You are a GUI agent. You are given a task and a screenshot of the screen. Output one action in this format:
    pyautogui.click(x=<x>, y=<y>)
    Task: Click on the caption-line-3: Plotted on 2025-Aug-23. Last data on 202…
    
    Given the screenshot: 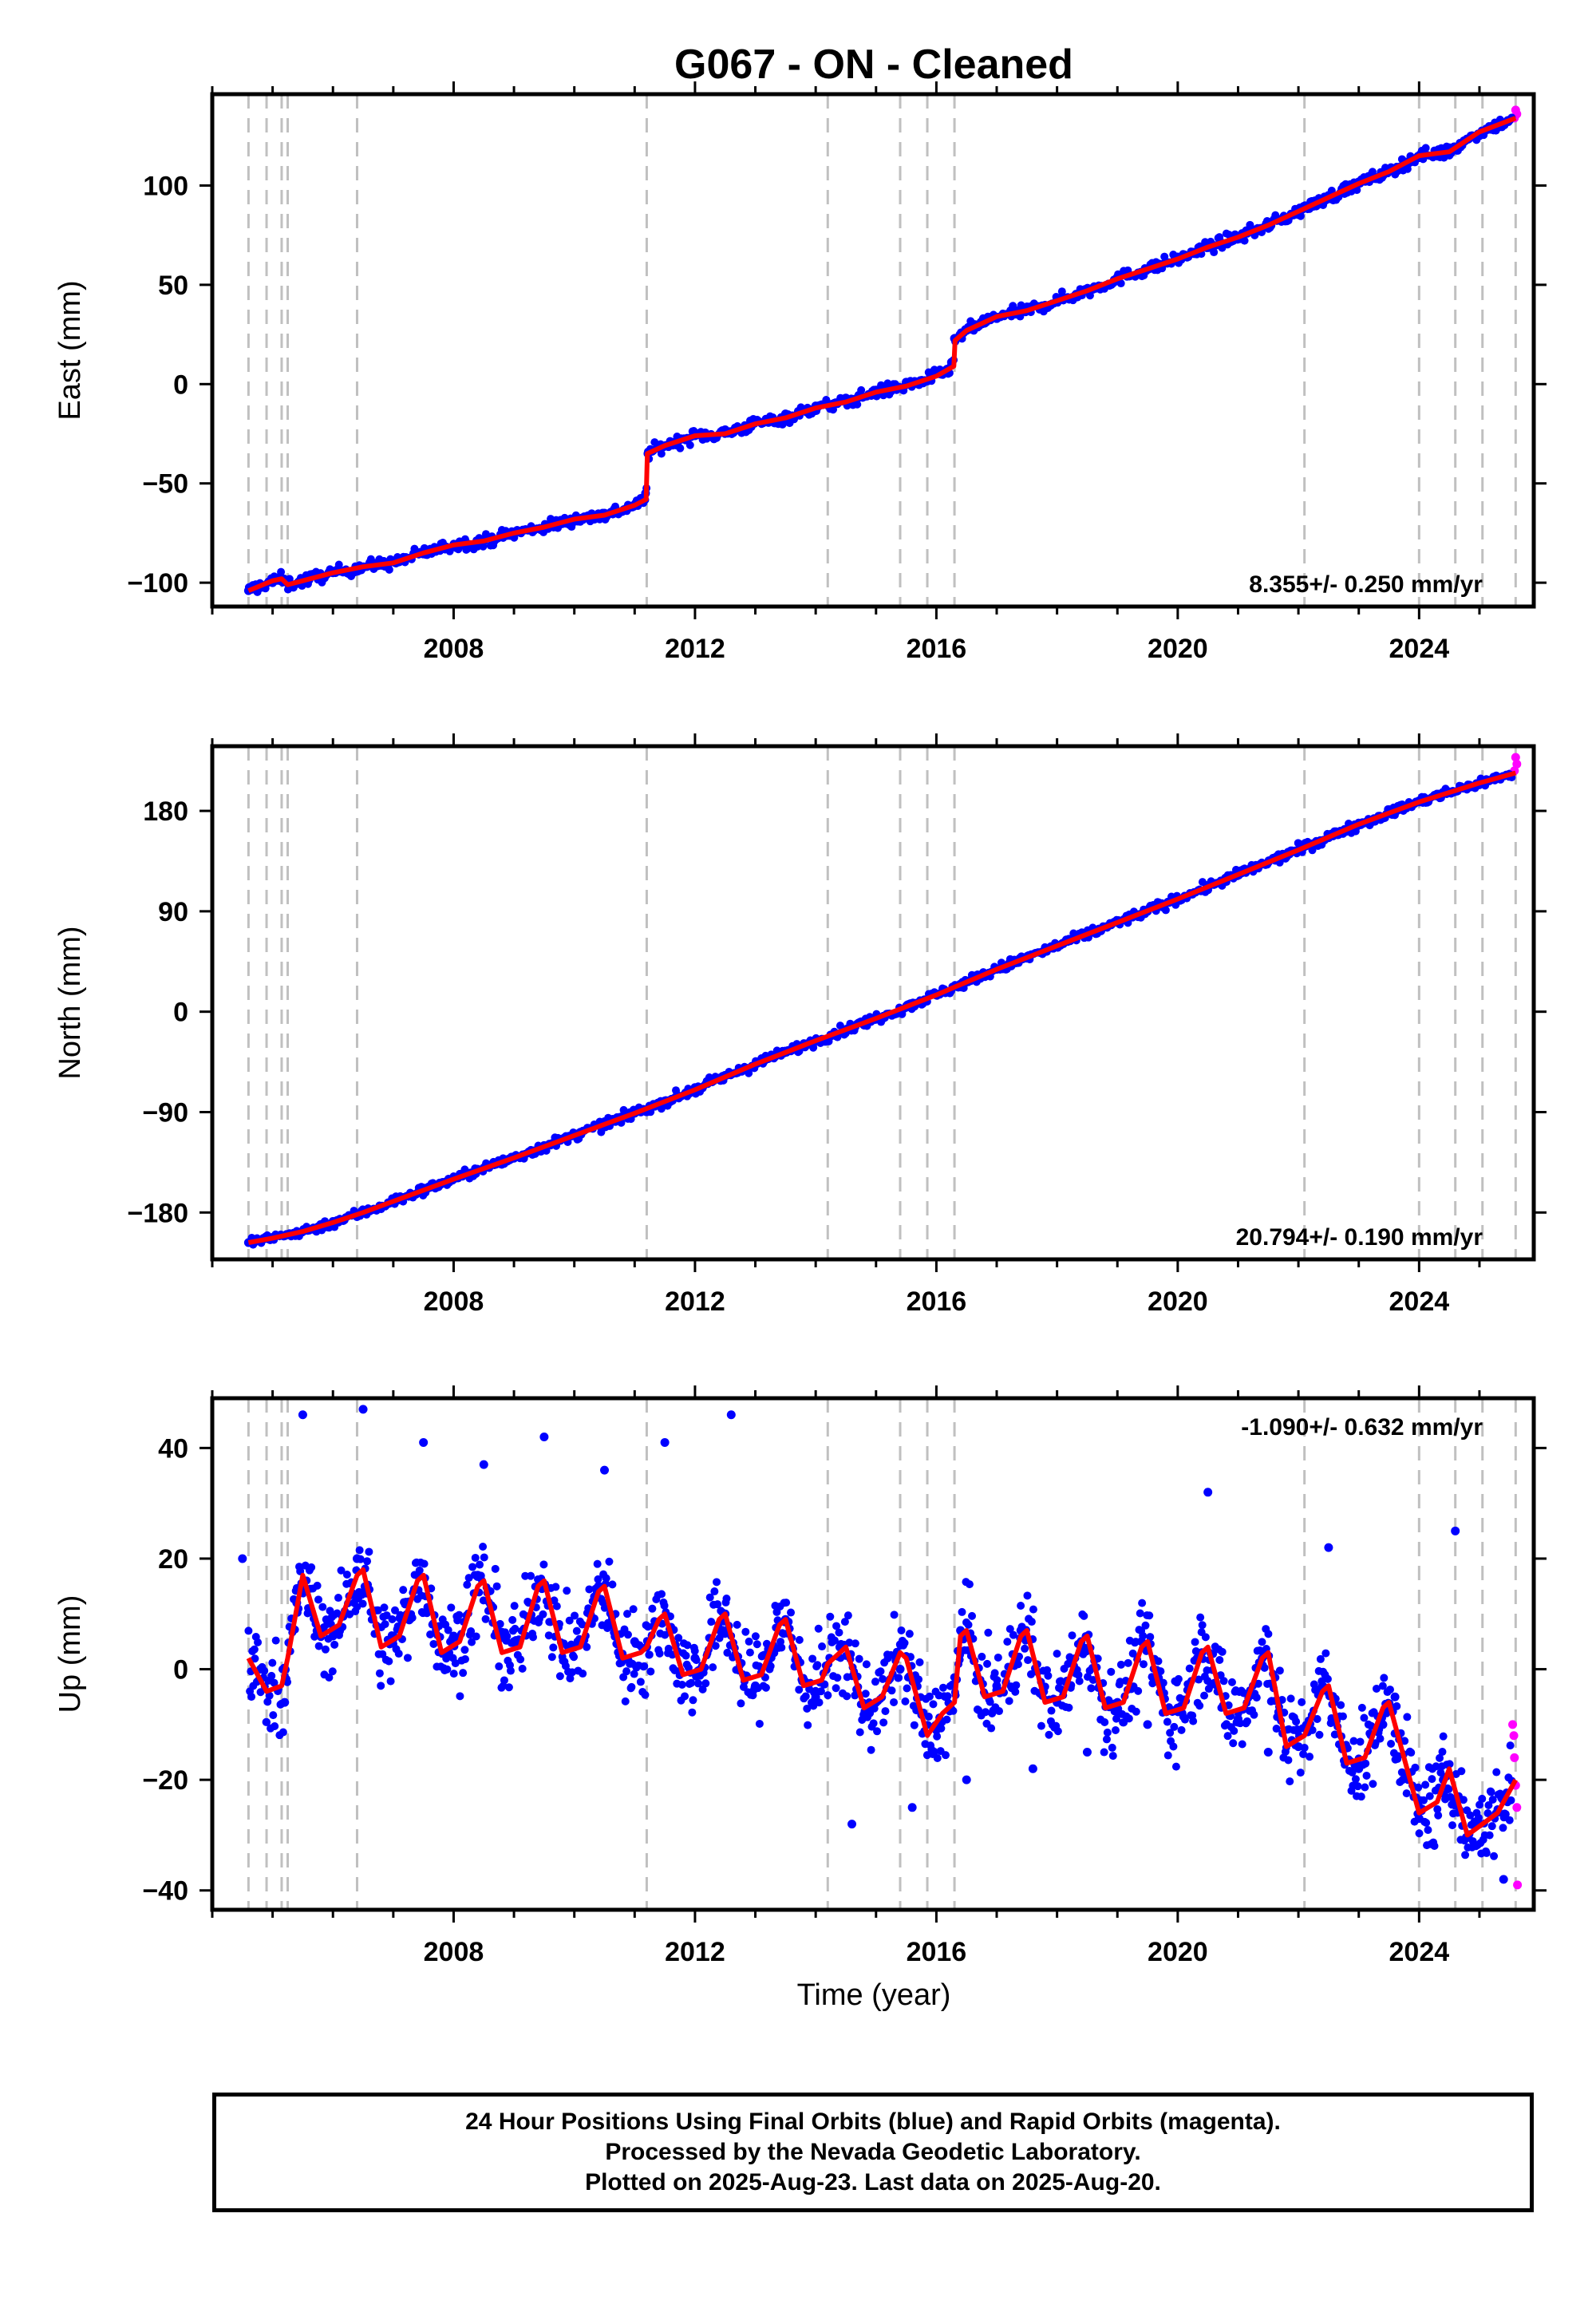 What is the action you would take?
    pyautogui.click(x=873, y=2182)
    